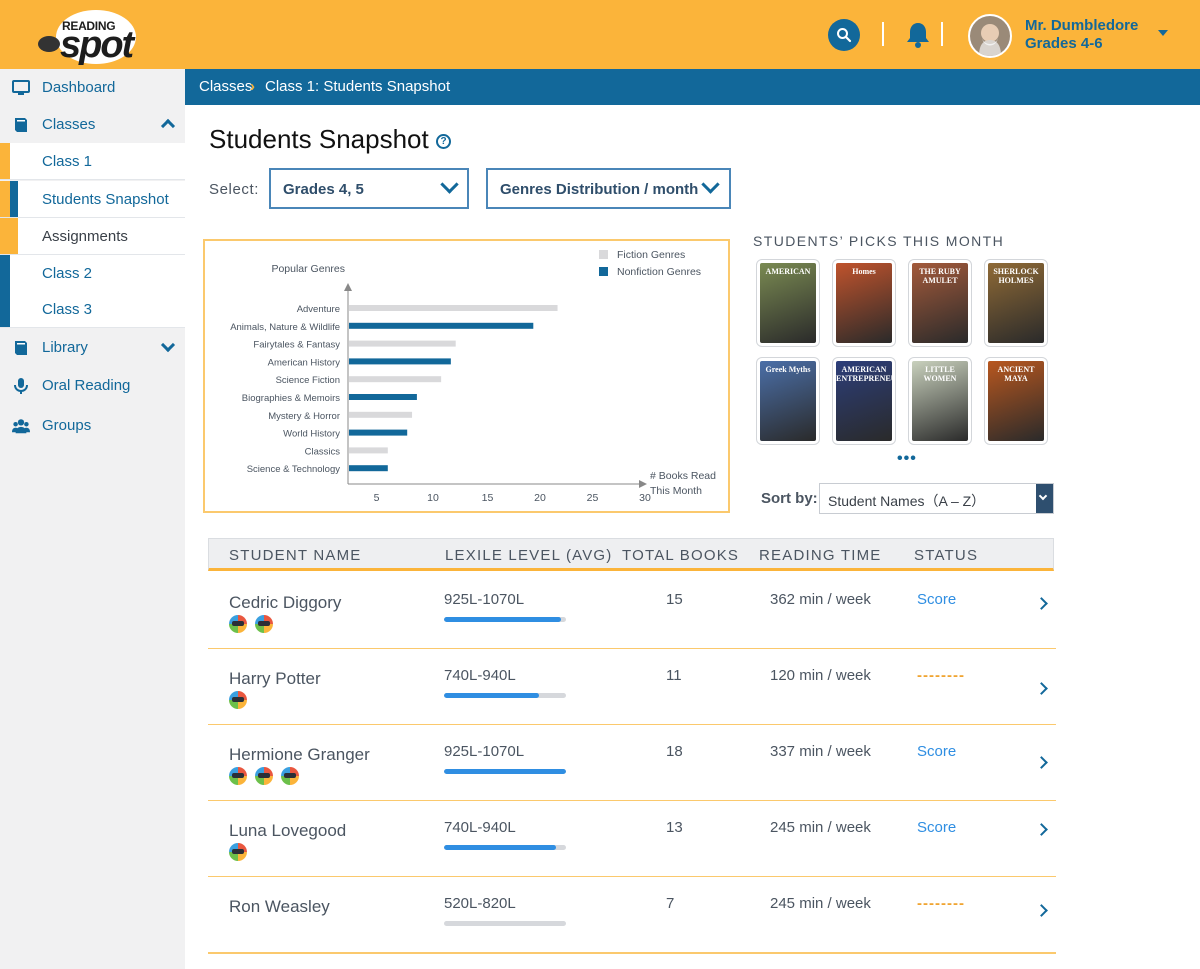  What do you see at coordinates (92, 161) in the screenshot?
I see `sidebar-subitem-class-1: Class 1` at bounding box center [92, 161].